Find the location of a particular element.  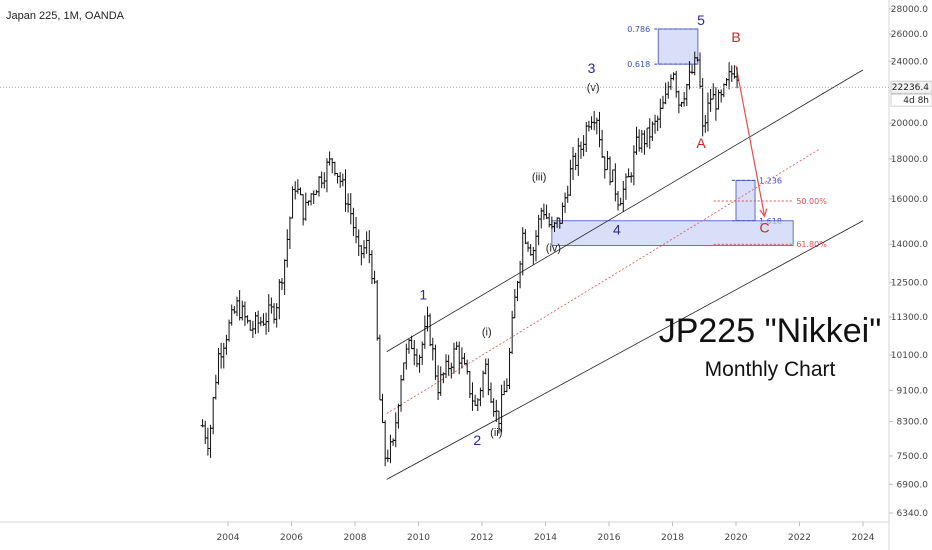

price-tick-label: 8300.0 is located at coordinates (913, 423).